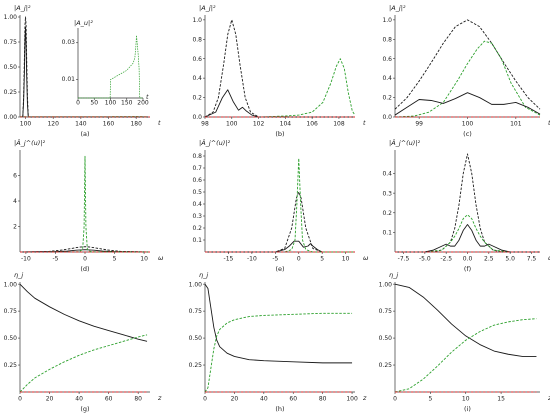 The width and height of the screenshot is (550, 416). I want to click on y-tick-label: 0.03, so click(69, 42).